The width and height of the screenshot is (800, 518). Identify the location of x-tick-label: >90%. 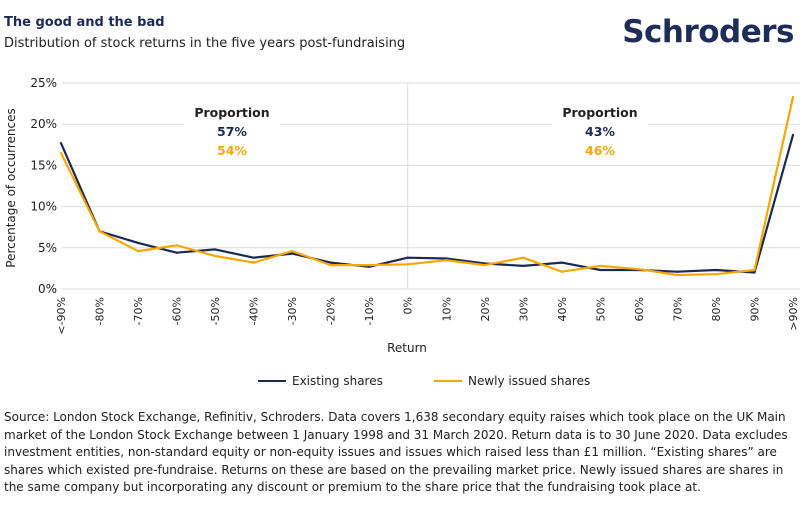
(793, 314).